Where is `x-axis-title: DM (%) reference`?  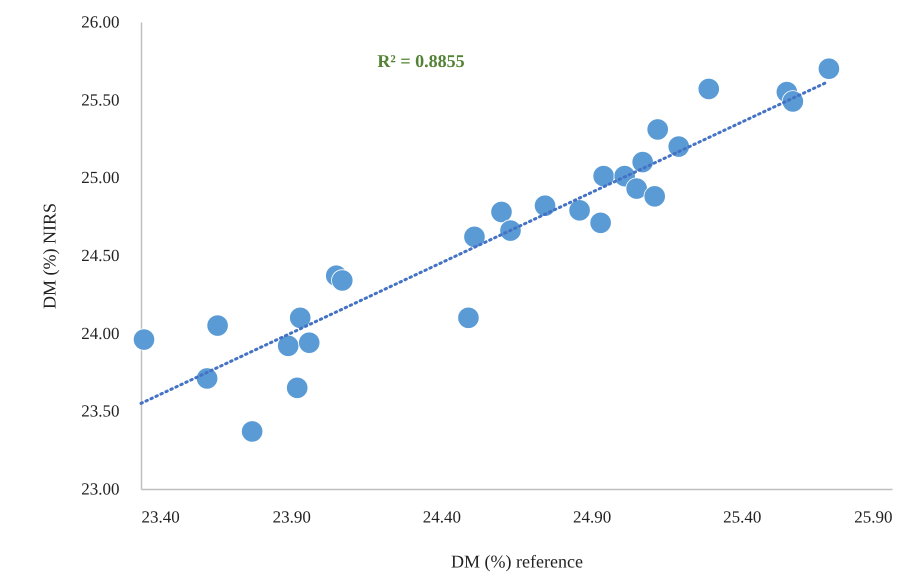 x-axis-title: DM (%) reference is located at coordinates (517, 562).